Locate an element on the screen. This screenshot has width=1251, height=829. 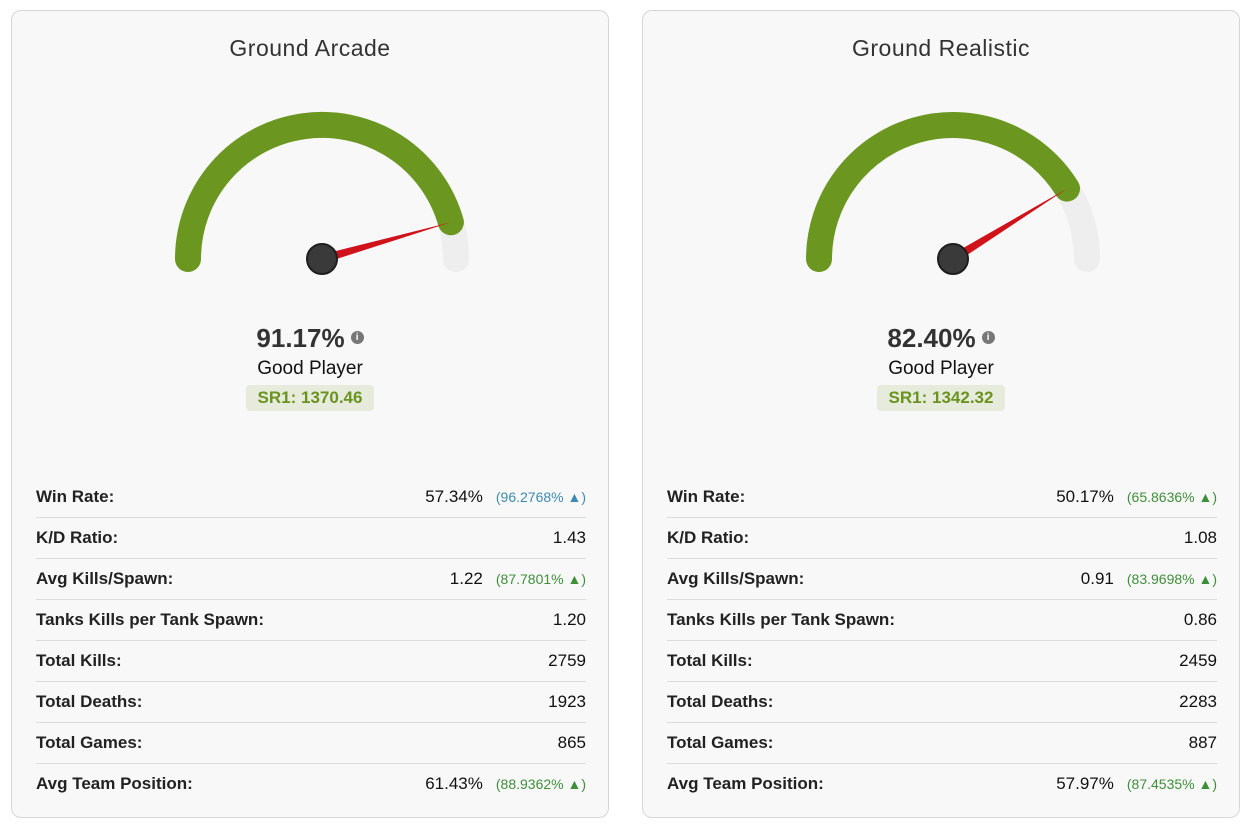
stat-value: 57.97% is located at coordinates (1085, 783).